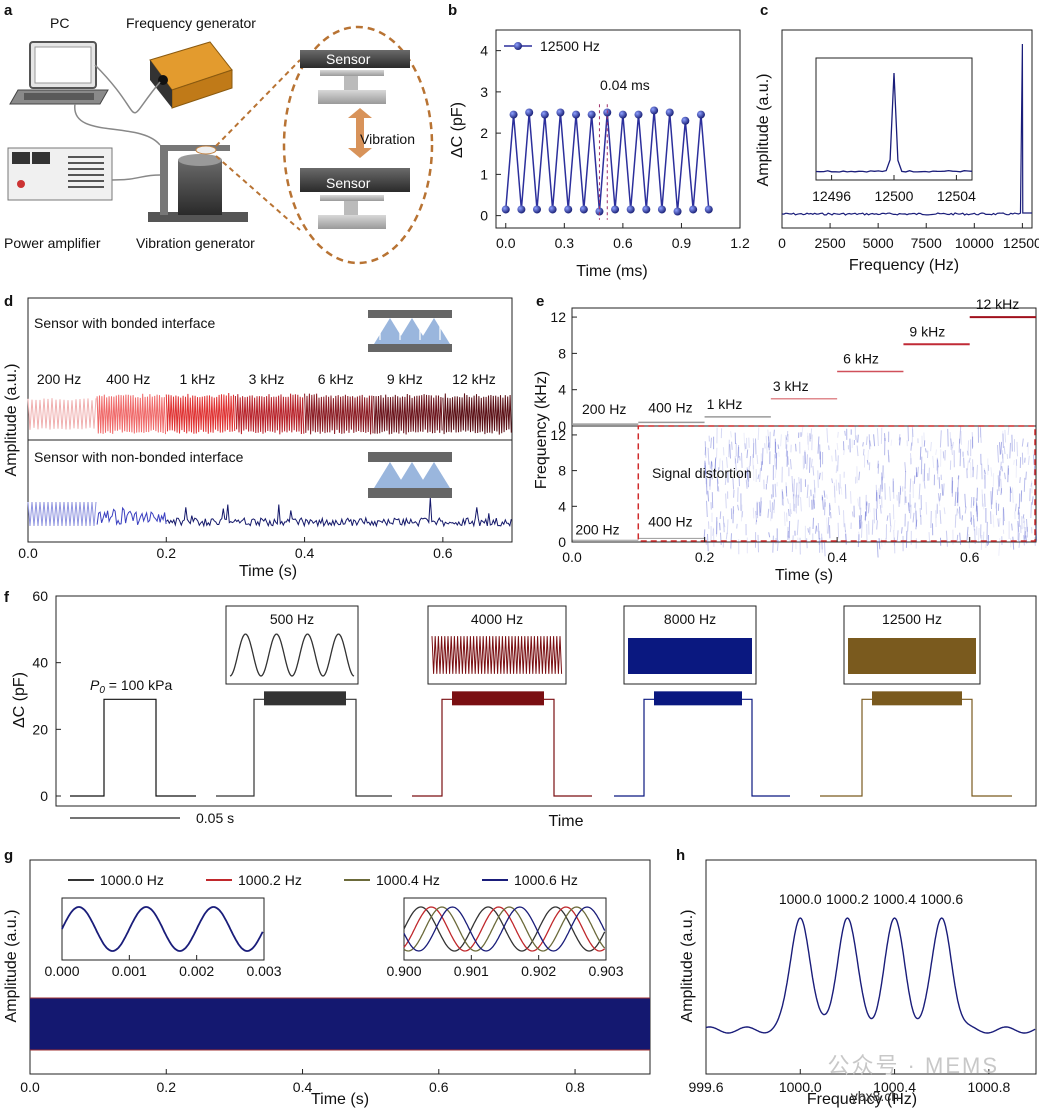  What do you see at coordinates (800, 899) in the screenshot?
I see `panel-h-peak-label: 1000.0` at bounding box center [800, 899].